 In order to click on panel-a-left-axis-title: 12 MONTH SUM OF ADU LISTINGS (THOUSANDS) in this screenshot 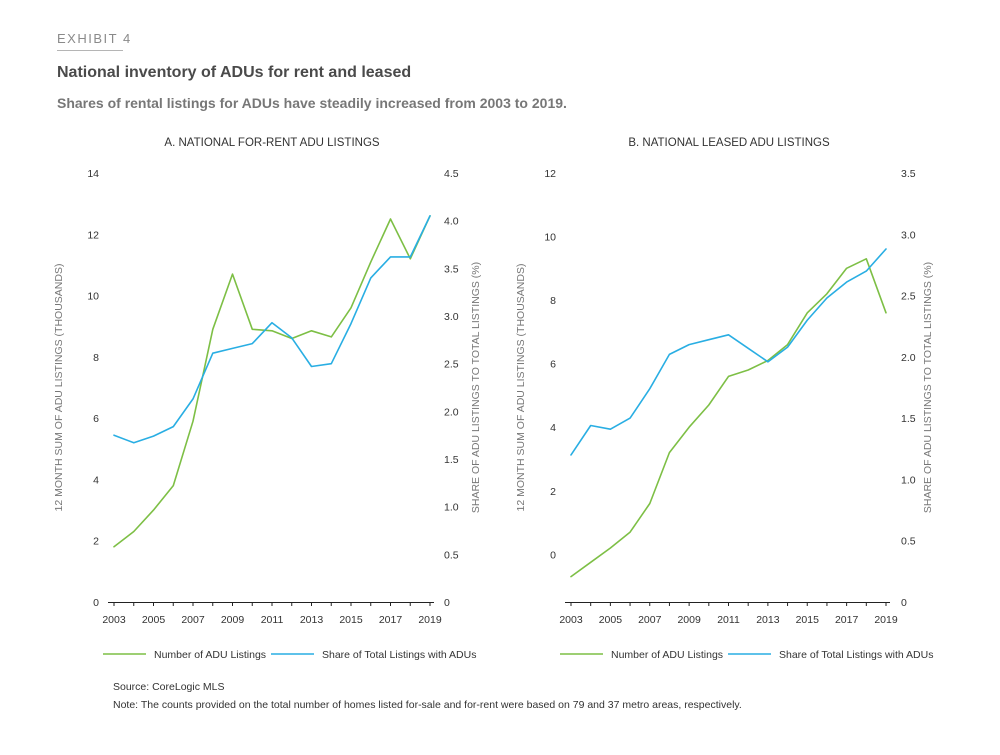, I will do `click(59, 388)`.